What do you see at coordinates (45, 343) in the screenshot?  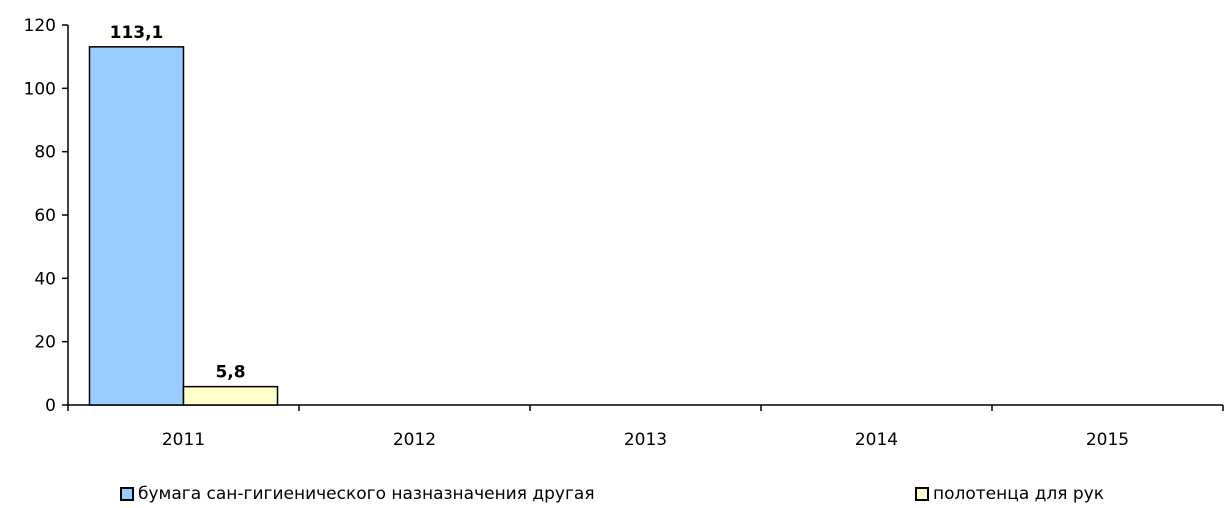 I see `y-tick-label: 20` at bounding box center [45, 343].